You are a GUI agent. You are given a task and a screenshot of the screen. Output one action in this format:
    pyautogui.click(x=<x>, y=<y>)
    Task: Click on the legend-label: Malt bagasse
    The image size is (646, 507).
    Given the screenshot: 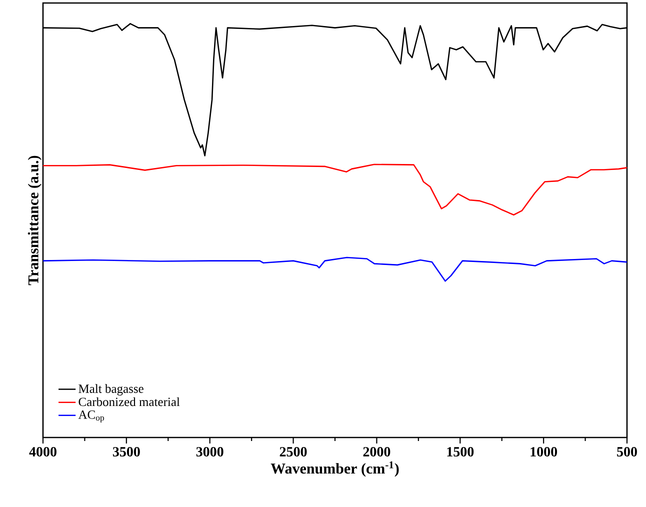 What is the action you would take?
    pyautogui.click(x=111, y=390)
    